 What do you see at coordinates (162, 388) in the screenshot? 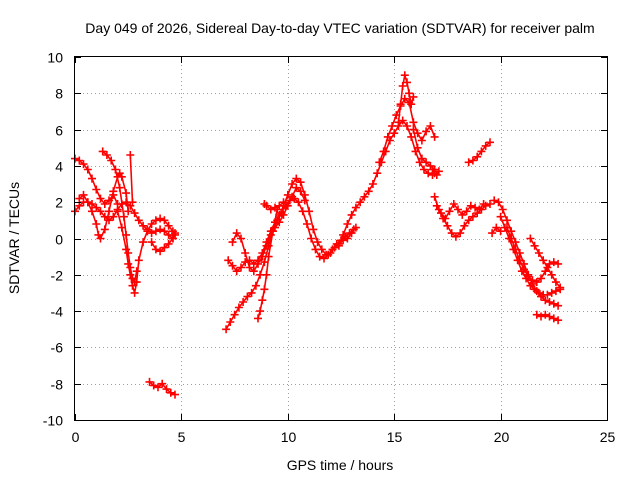
I see `series-track-h` at bounding box center [162, 388].